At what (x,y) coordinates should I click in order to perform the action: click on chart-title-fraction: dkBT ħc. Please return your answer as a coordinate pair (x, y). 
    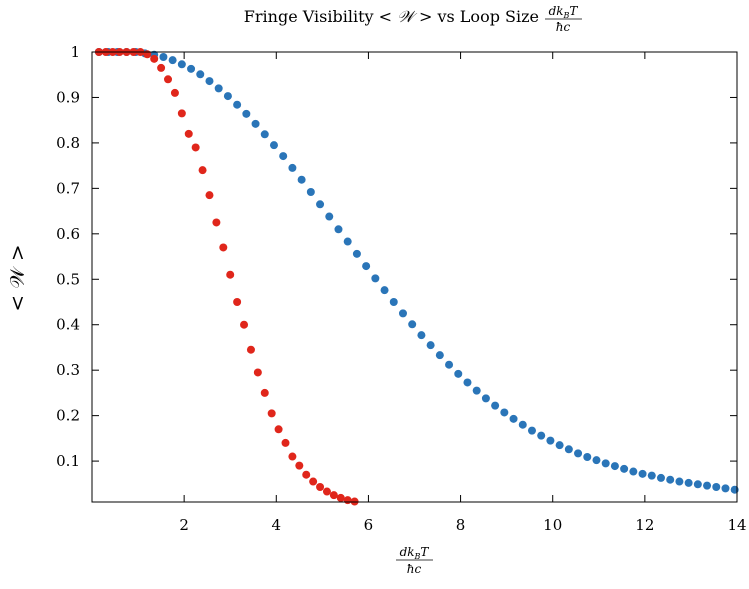
    Looking at the image, I should click on (563, 19).